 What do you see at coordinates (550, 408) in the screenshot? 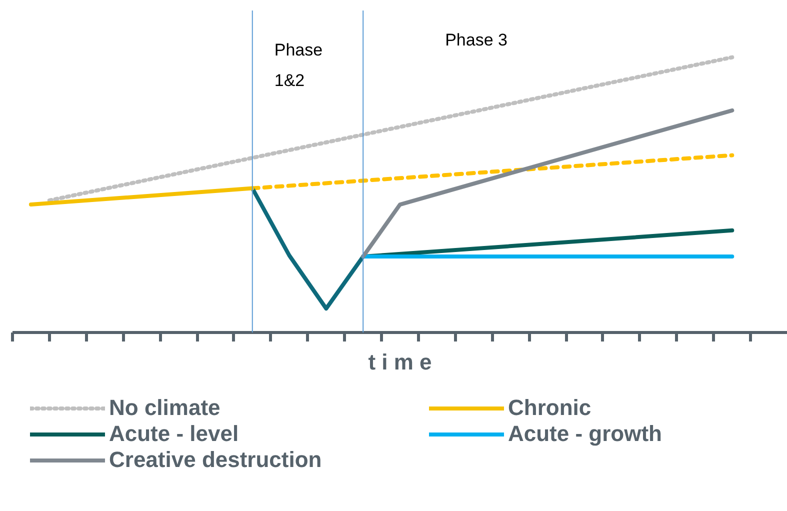
I see `legend-label: Chronic` at bounding box center [550, 408].